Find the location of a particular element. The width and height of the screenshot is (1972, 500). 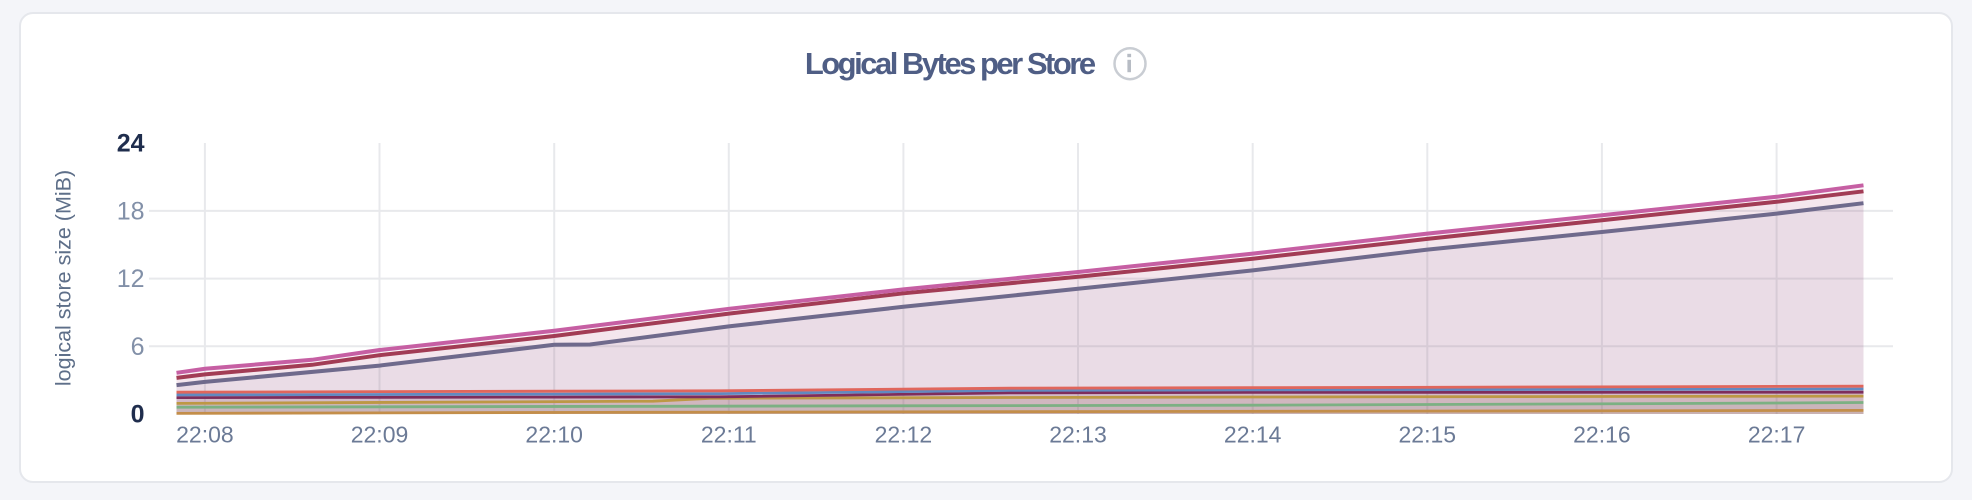

svg-text: 22:08 is located at coordinates (205, 435).